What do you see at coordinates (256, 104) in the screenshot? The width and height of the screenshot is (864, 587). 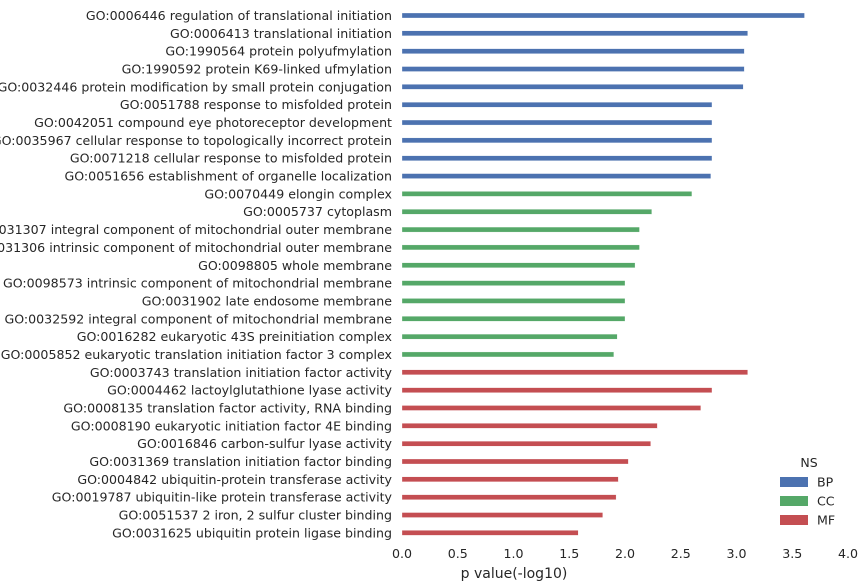 I see `category-label: GO:0051788 response to misfolded protein` at bounding box center [256, 104].